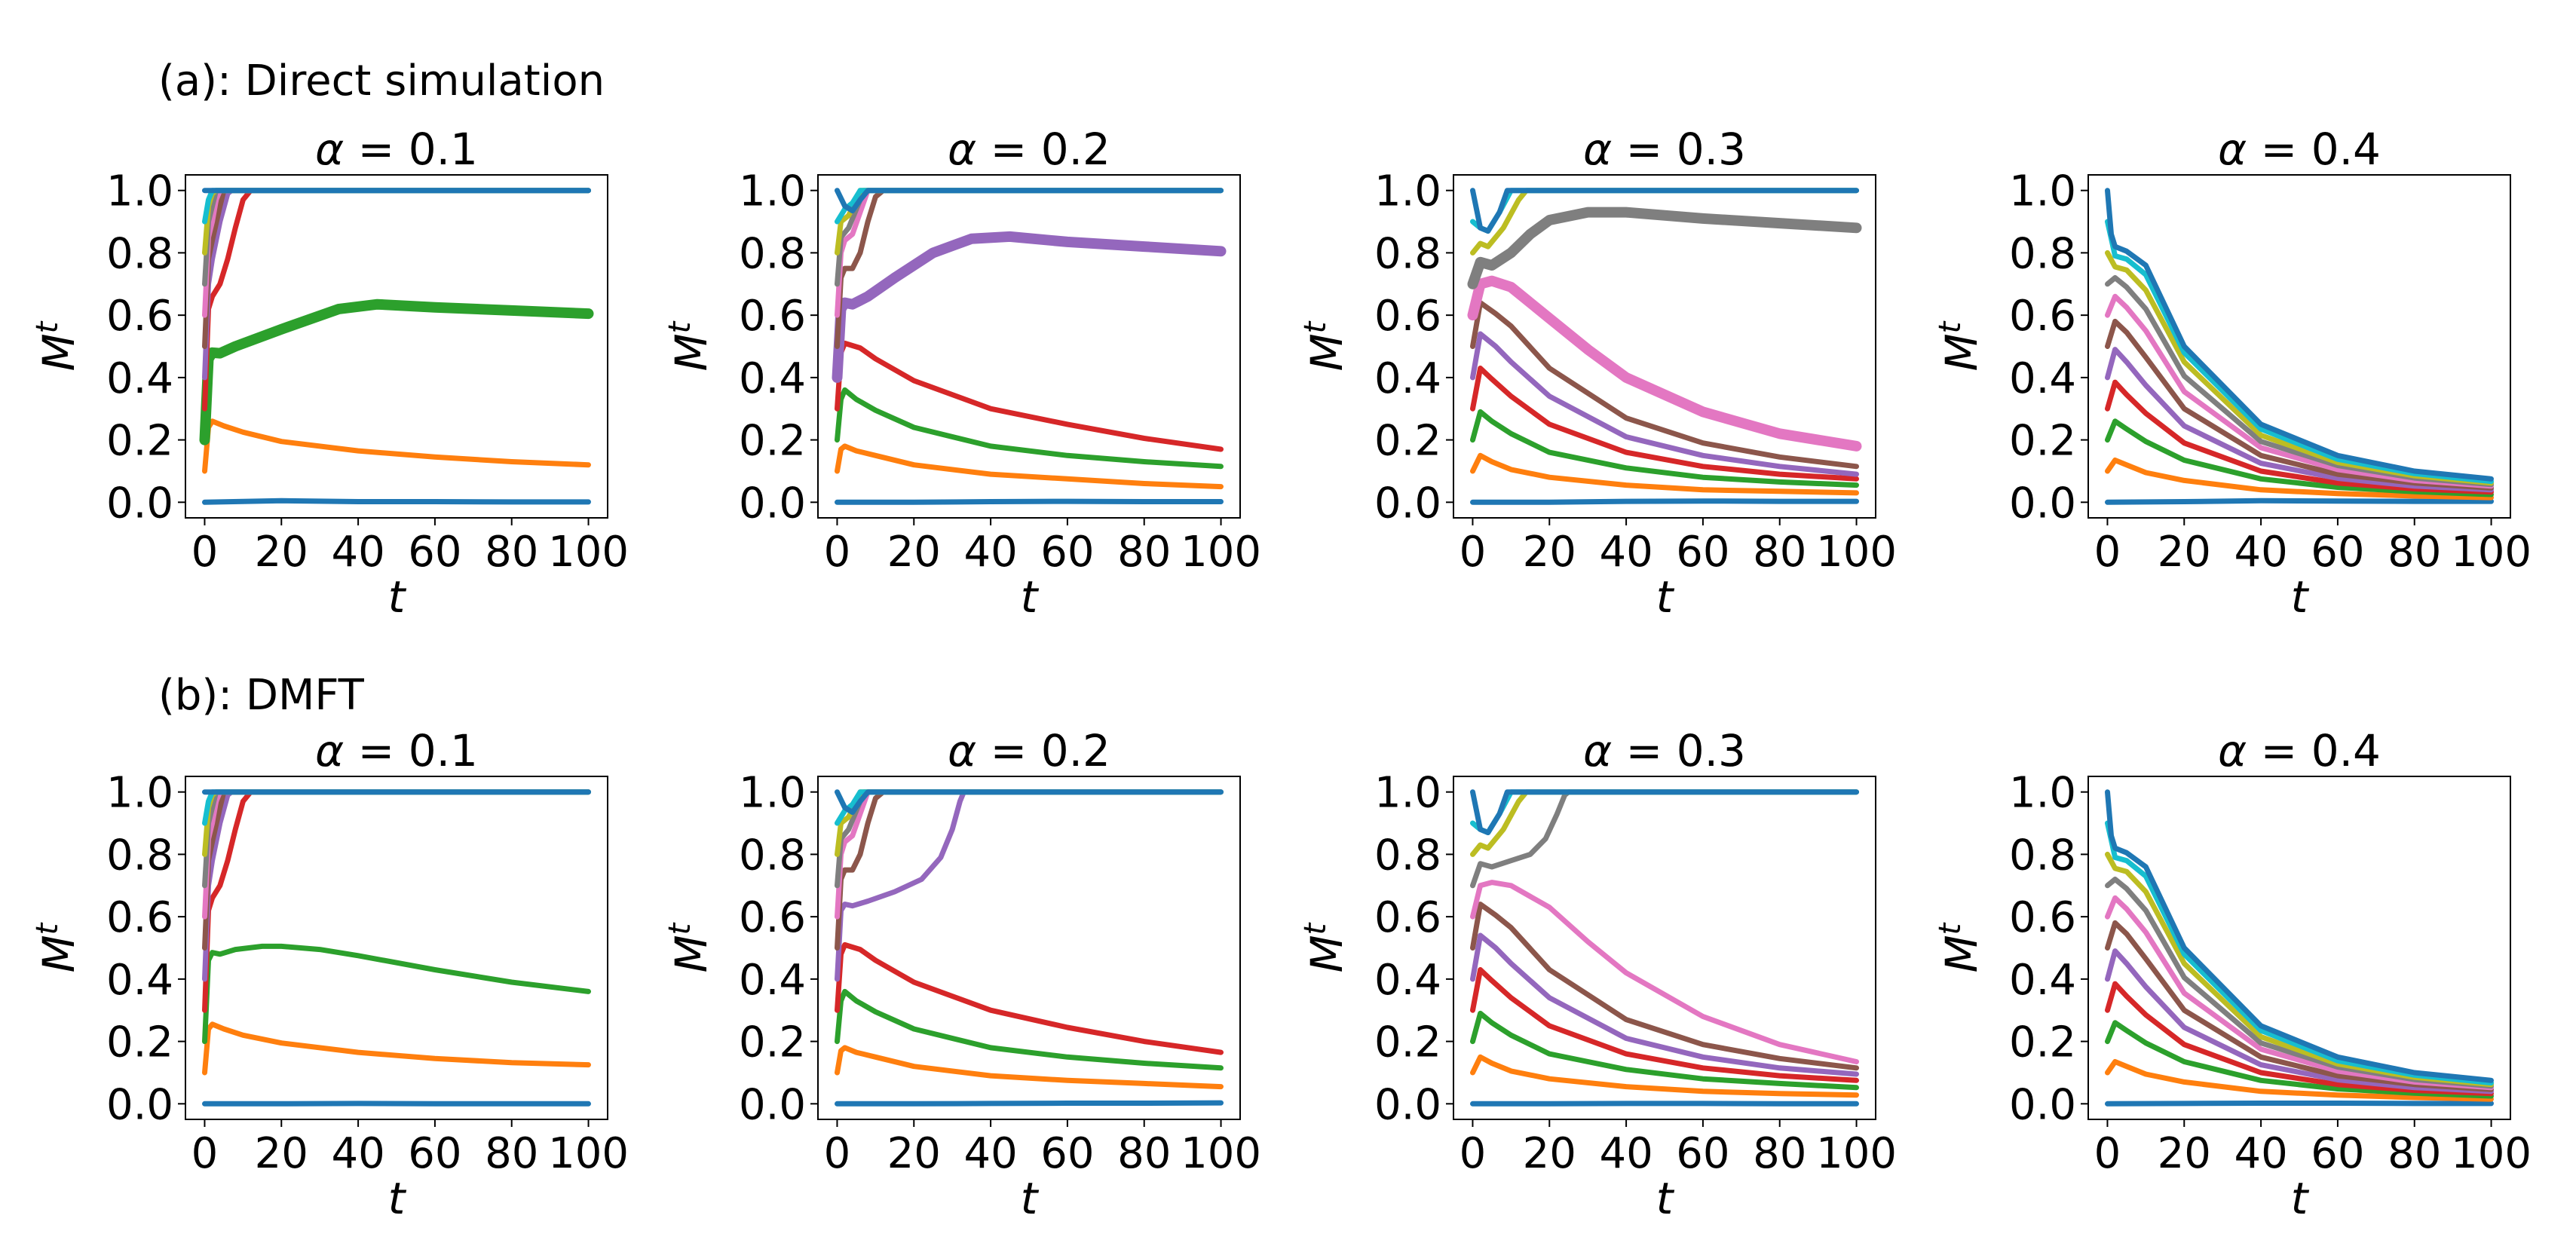 The height and width of the screenshot is (1243, 2576). I want to click on subplot-b-4: 0 20 40 60 80 100 0.0 0.2 0.4 0.6 0.8 1.0 α = 0.4 t Mt, so click(2232, 974).